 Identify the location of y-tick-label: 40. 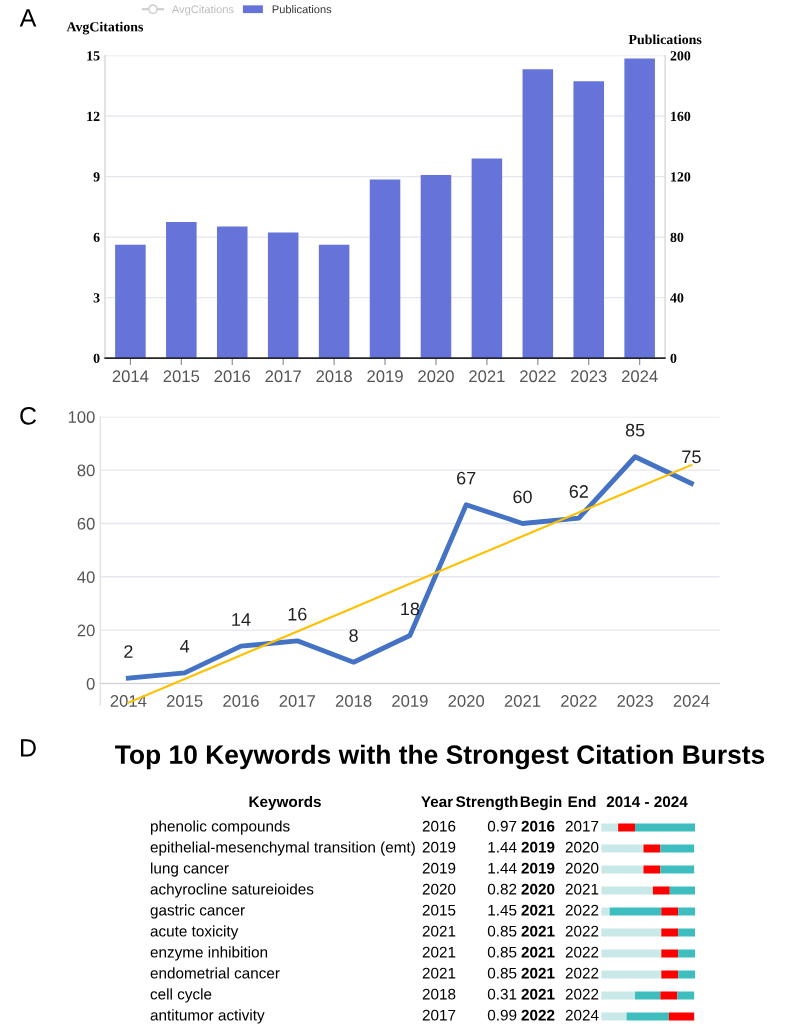
(86, 577).